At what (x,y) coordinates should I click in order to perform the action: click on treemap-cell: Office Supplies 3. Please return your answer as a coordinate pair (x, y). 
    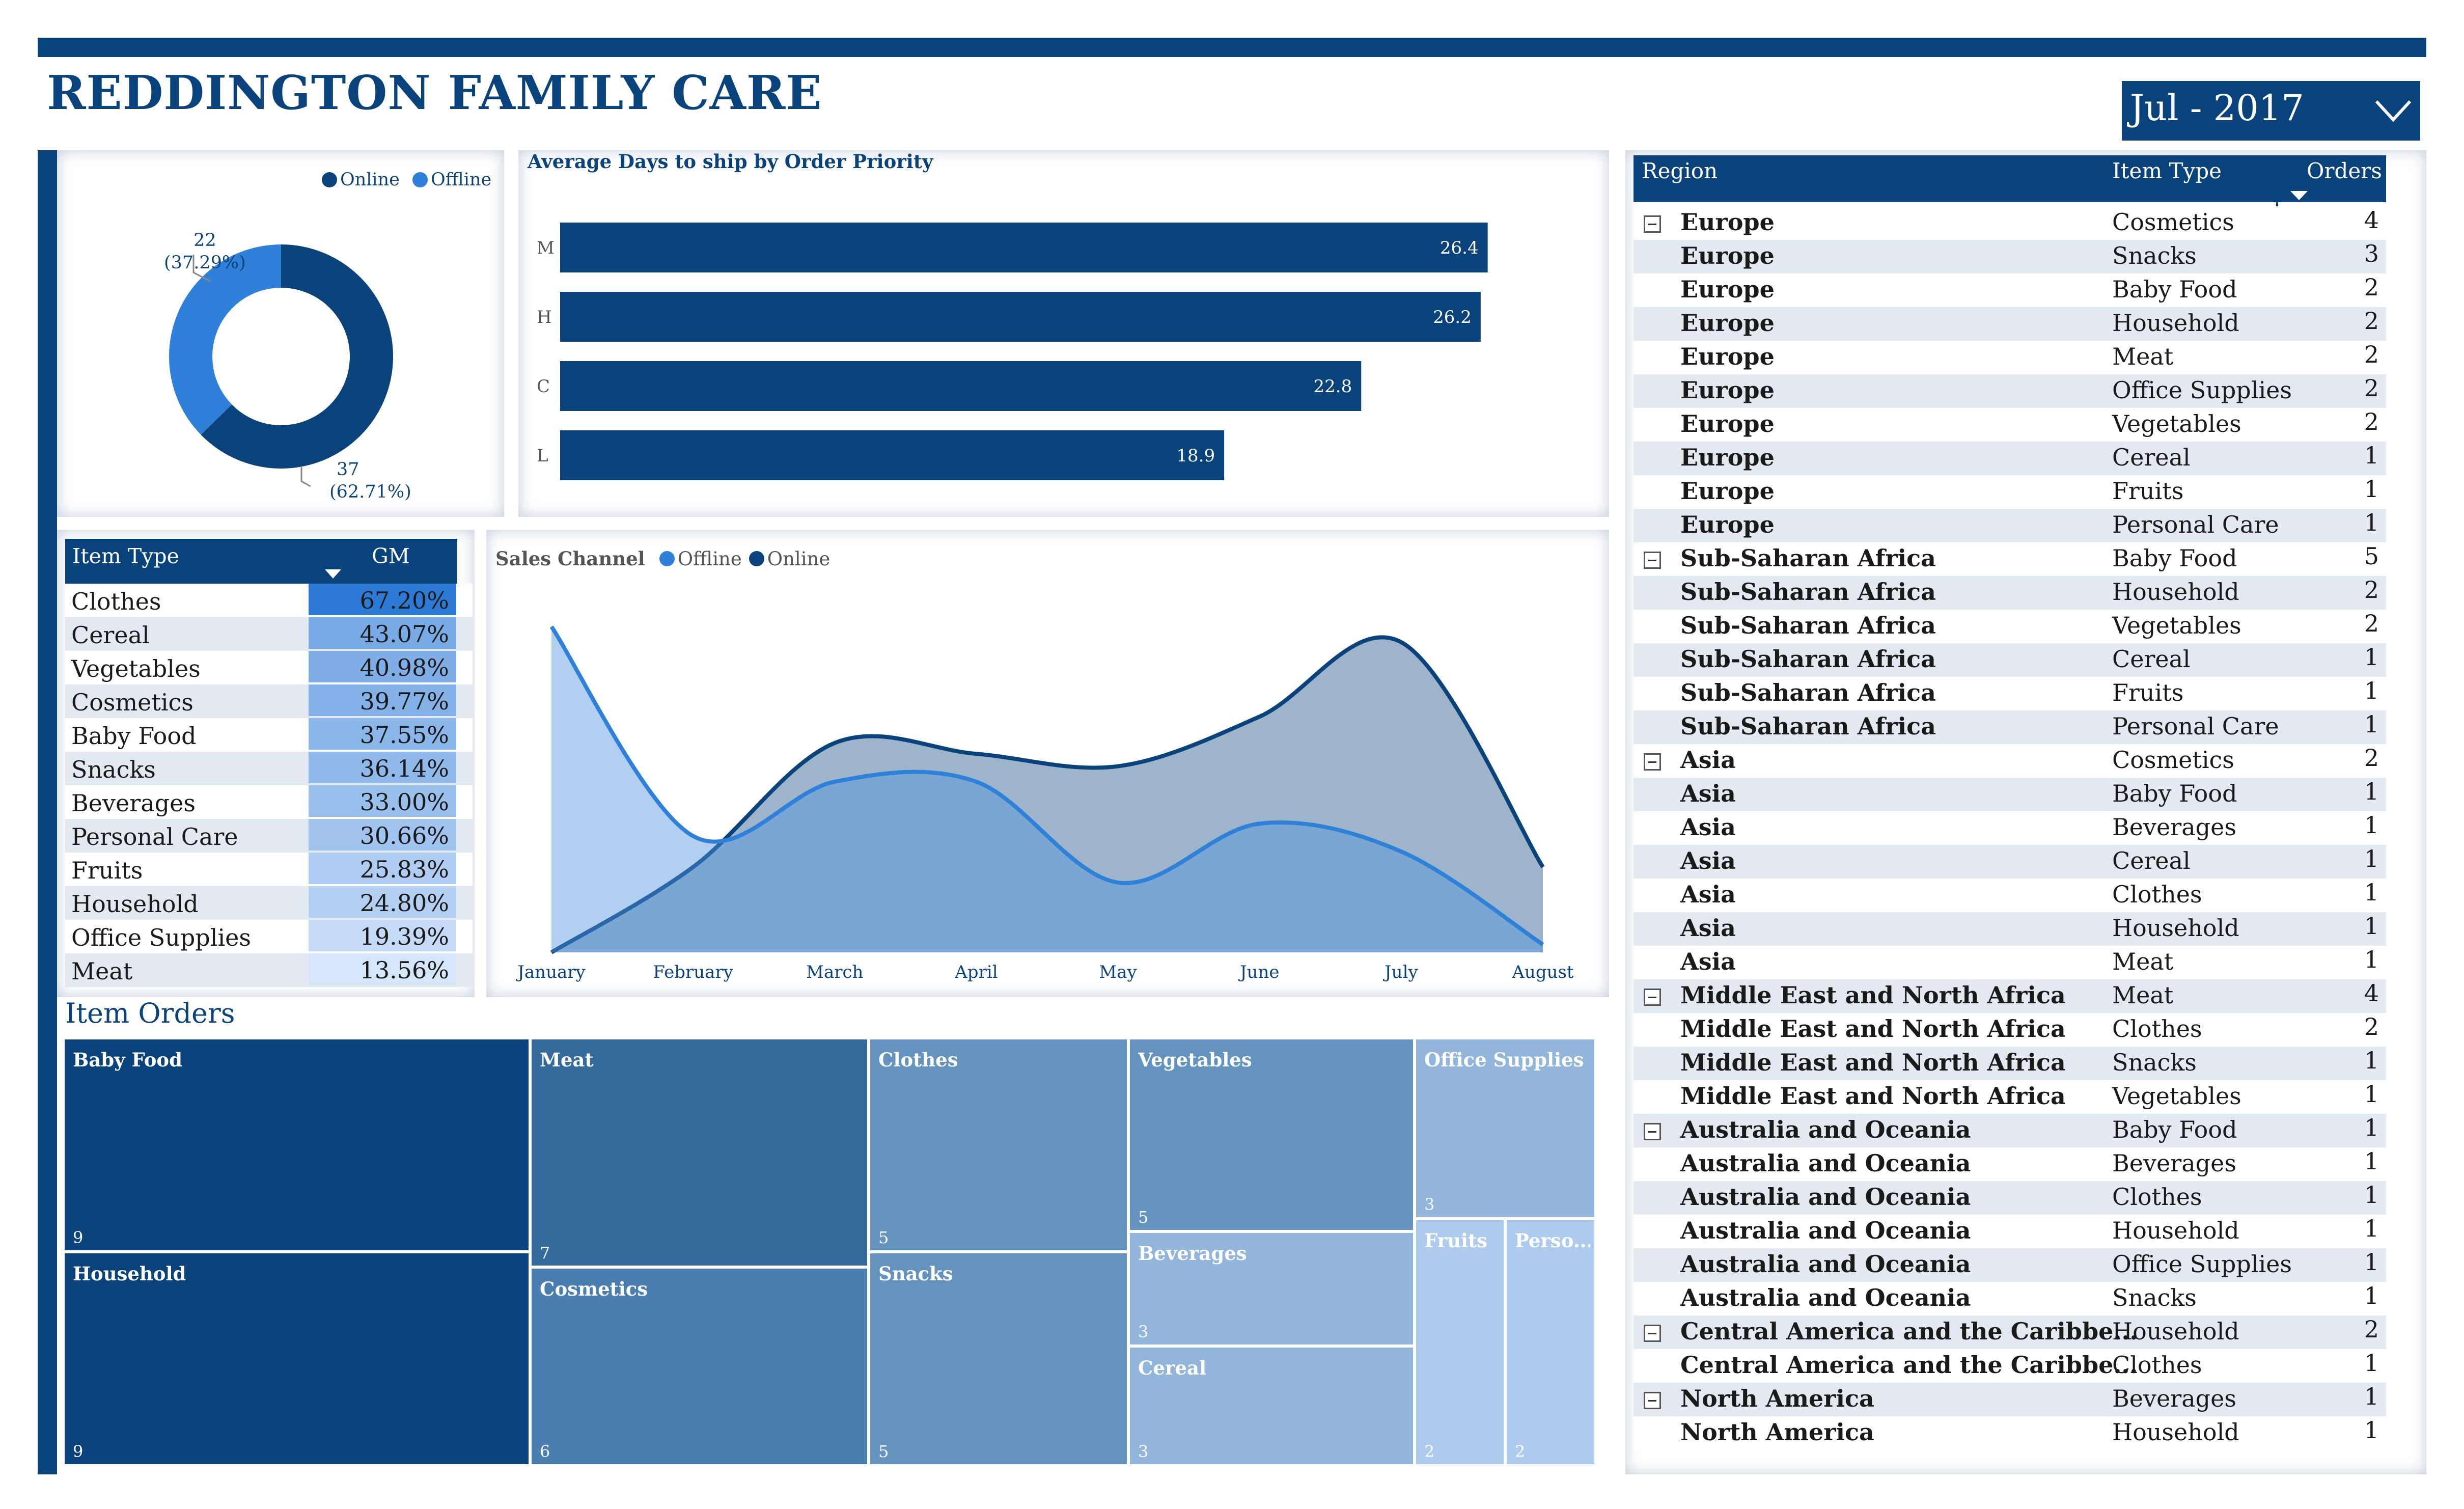
    Looking at the image, I should click on (1505, 1129).